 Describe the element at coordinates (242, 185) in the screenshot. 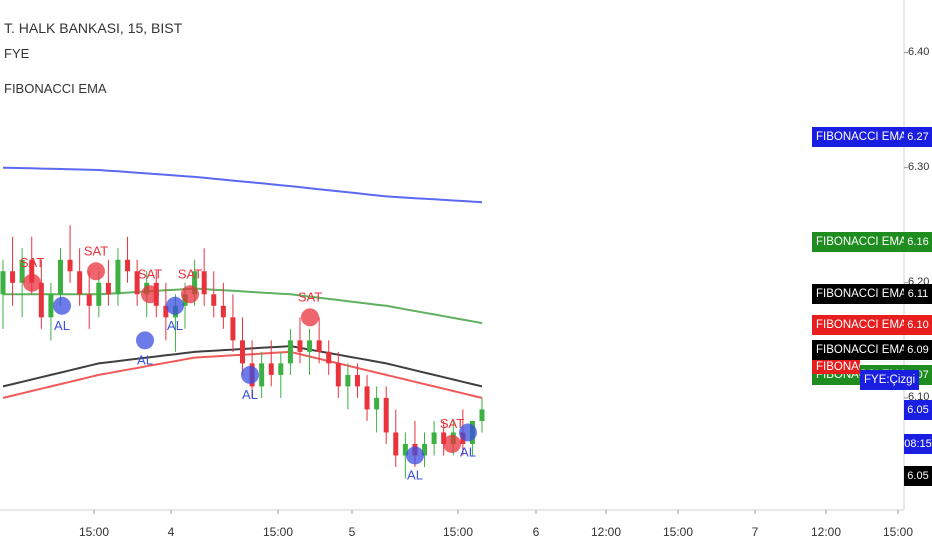

I see `ema-line-blue` at that location.